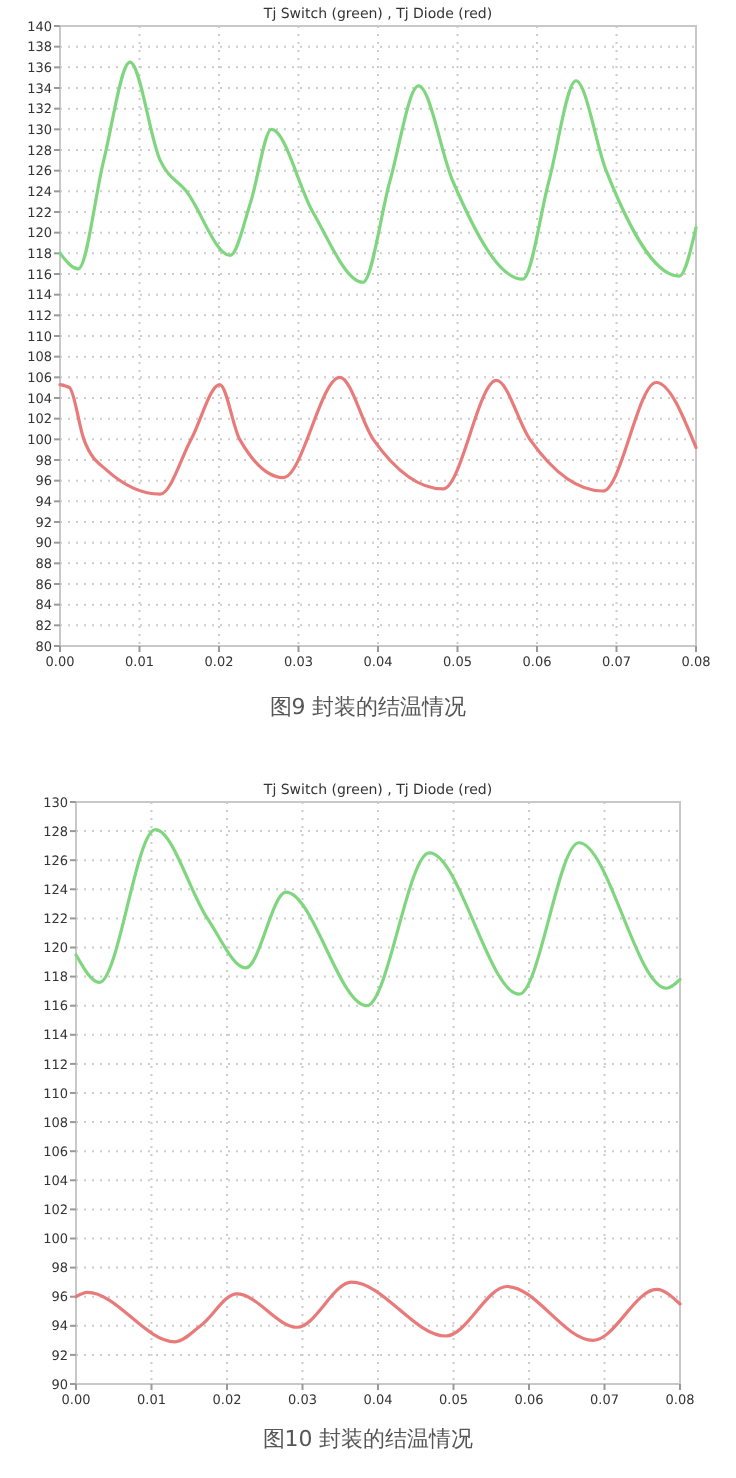  Describe the element at coordinates (368, 1439) in the screenshot. I see `caption: 图10 封装的结温情况` at that location.